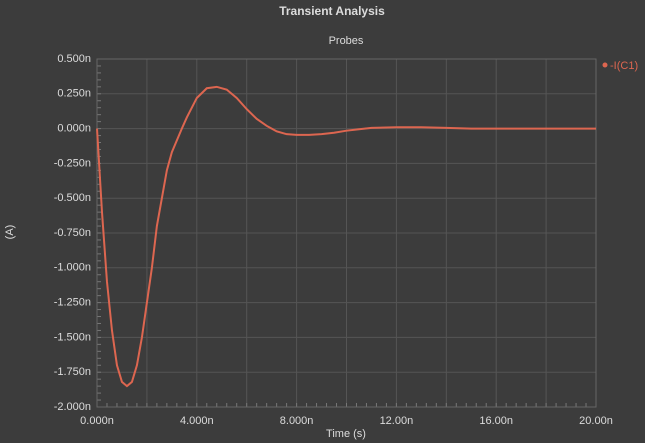 The height and width of the screenshot is (443, 645). Describe the element at coordinates (74, 59) in the screenshot. I see `y-tick-label: 0.500n` at that location.